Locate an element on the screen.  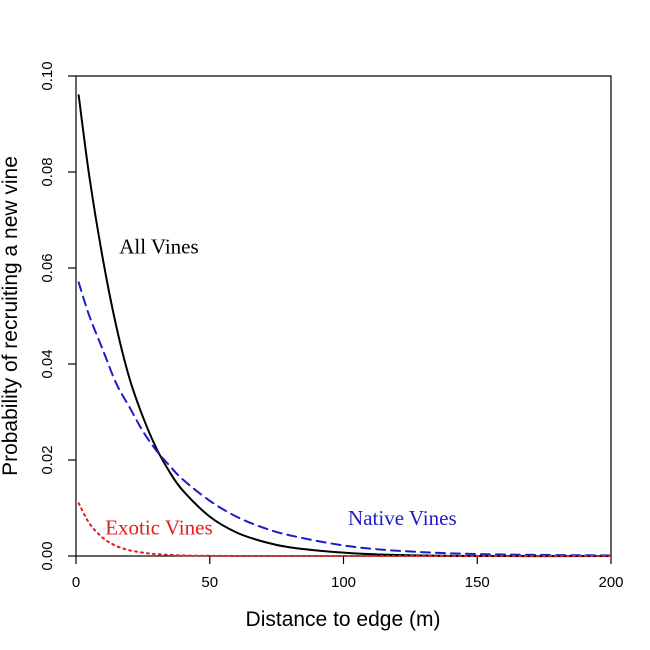
x-axis-title: Distance to edge (m) is located at coordinates (343, 619).